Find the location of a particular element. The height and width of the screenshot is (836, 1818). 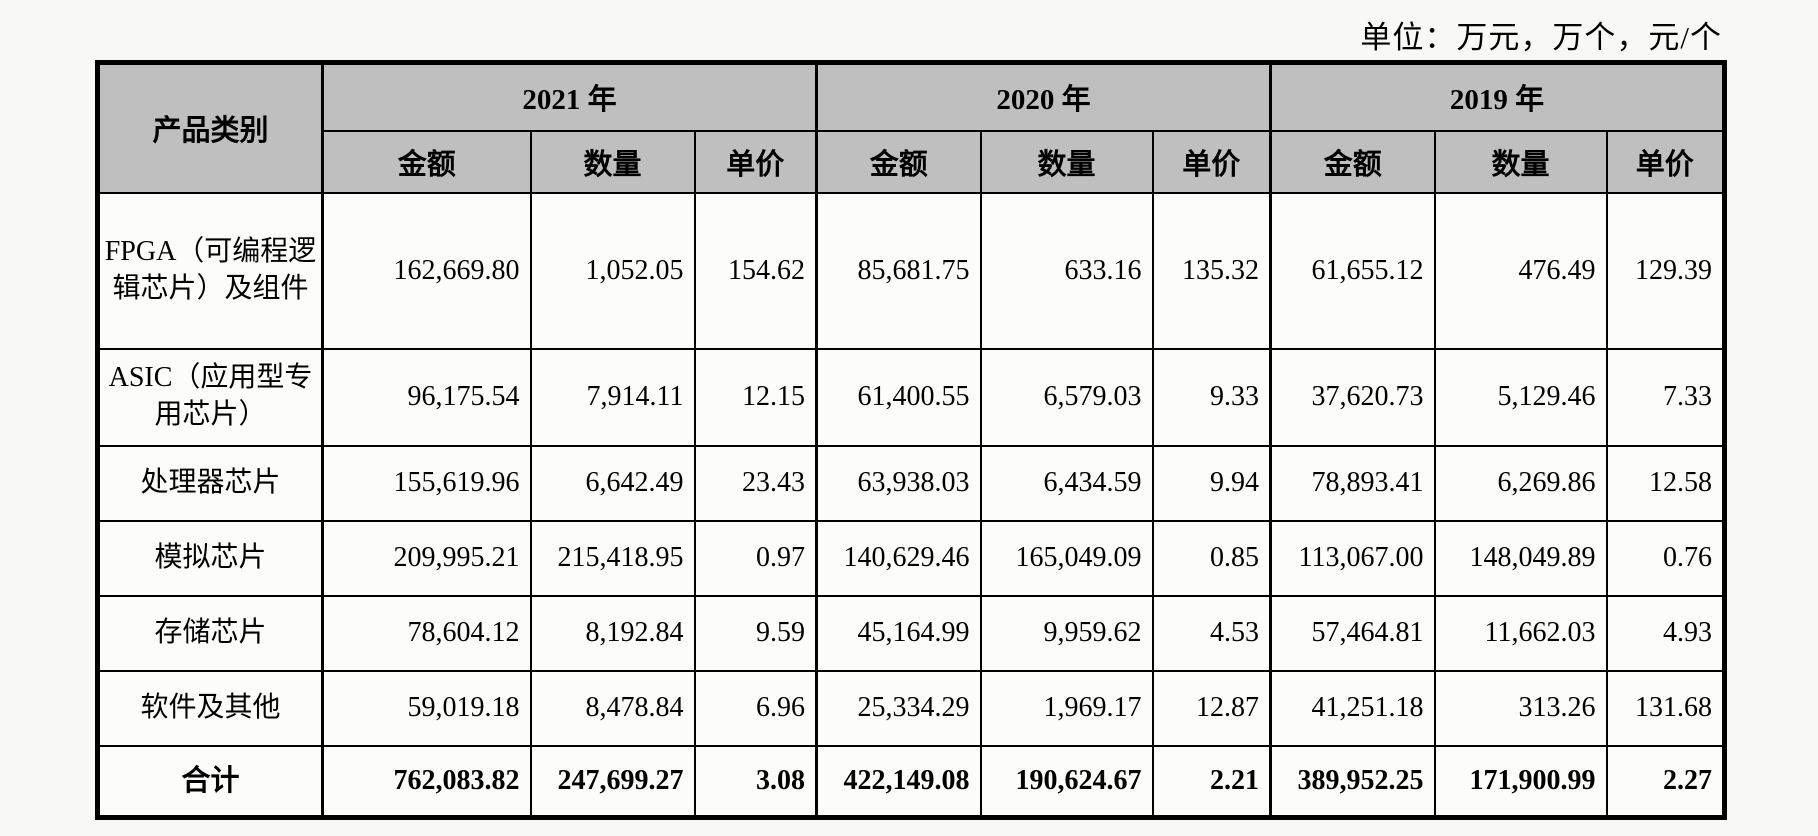

cell-value: 61,655.12 is located at coordinates (1352, 270).